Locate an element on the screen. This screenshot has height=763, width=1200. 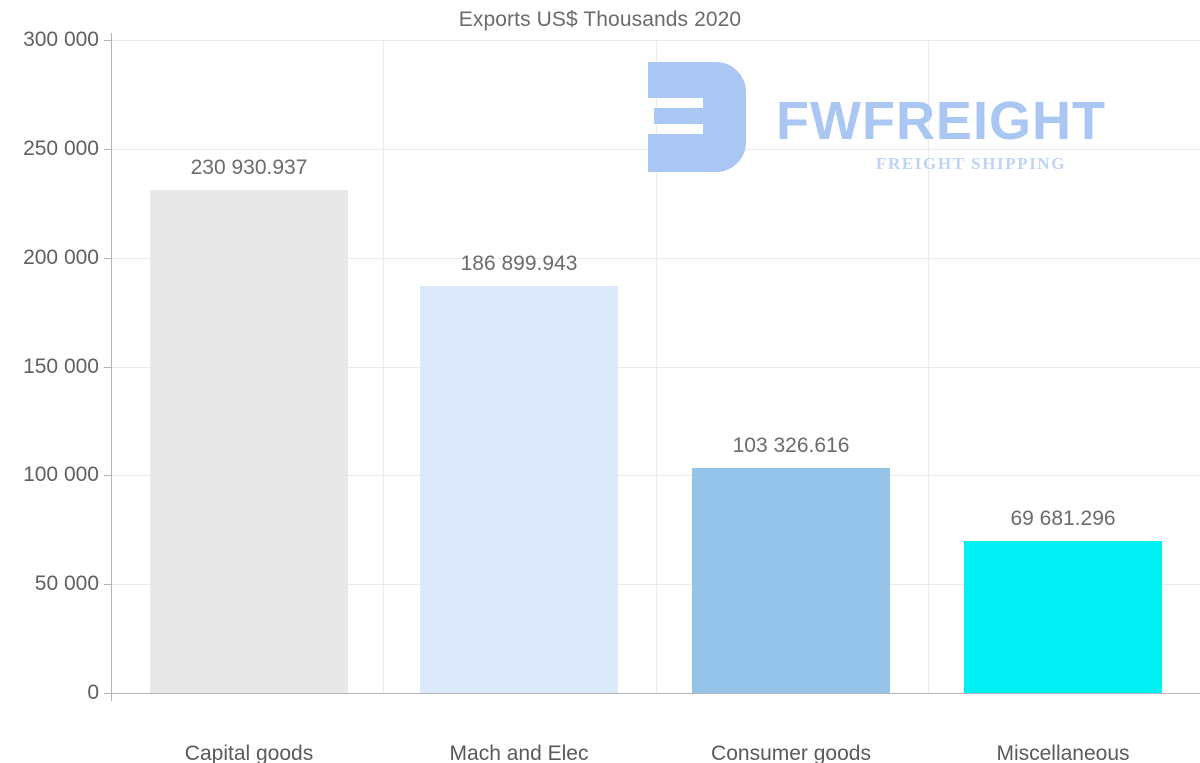
bar-value-label: 230 930.937 is located at coordinates (249, 168).